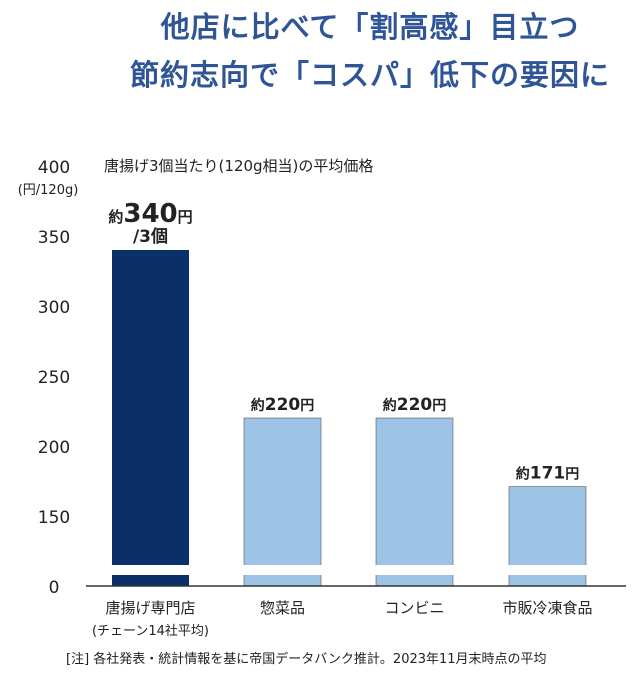  Describe the element at coordinates (54, 308) in the screenshot. I see `y-tick-label: 300` at that location.